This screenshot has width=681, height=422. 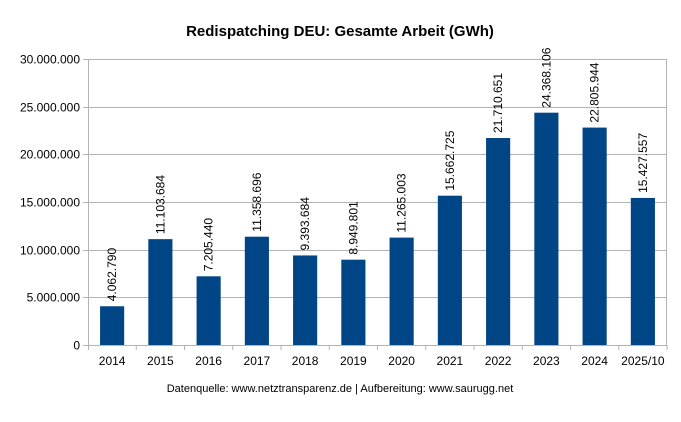 What do you see at coordinates (257, 361) in the screenshot?
I see `x-tick-label: 2017` at bounding box center [257, 361].